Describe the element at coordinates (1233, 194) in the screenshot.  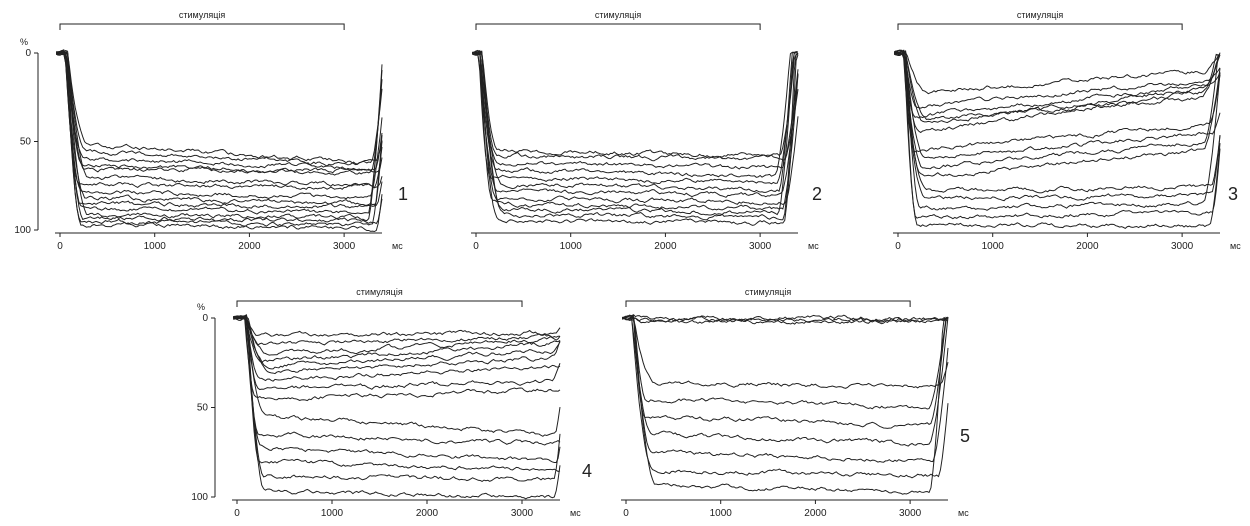
I see `panel-number: 3` at that location.